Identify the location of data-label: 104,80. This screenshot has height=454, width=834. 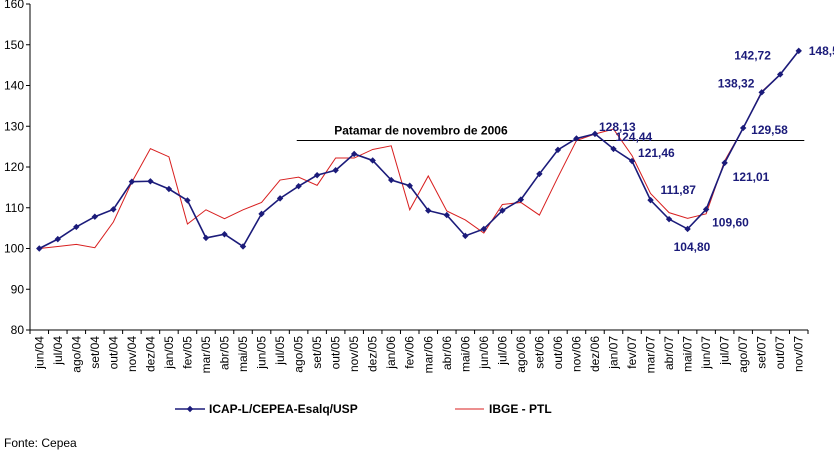
(692, 247).